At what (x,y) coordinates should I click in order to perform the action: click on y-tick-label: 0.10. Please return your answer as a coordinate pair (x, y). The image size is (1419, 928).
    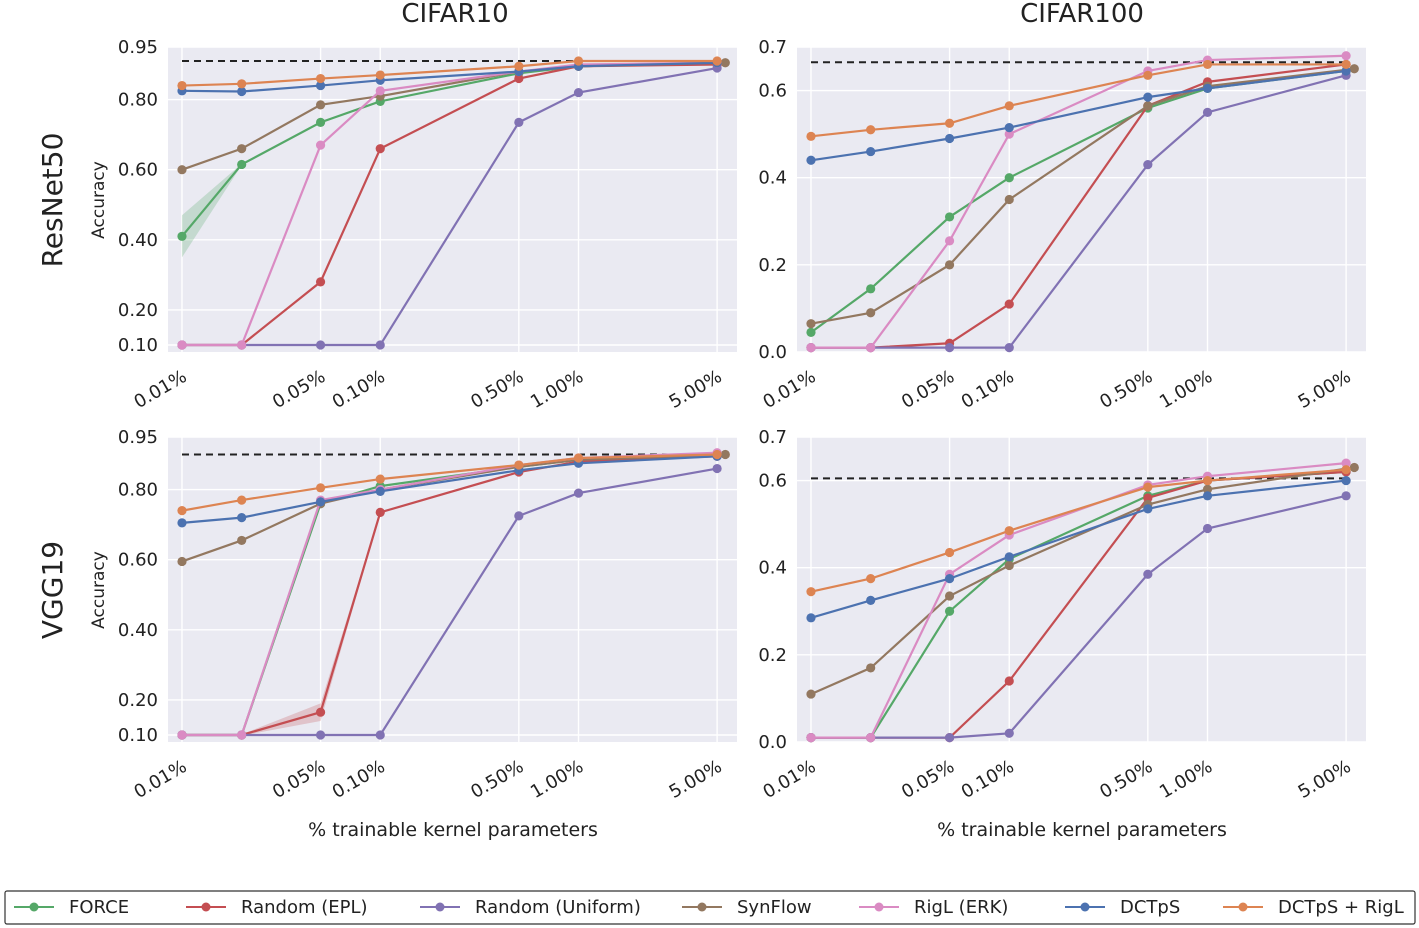
    Looking at the image, I should click on (138, 735).